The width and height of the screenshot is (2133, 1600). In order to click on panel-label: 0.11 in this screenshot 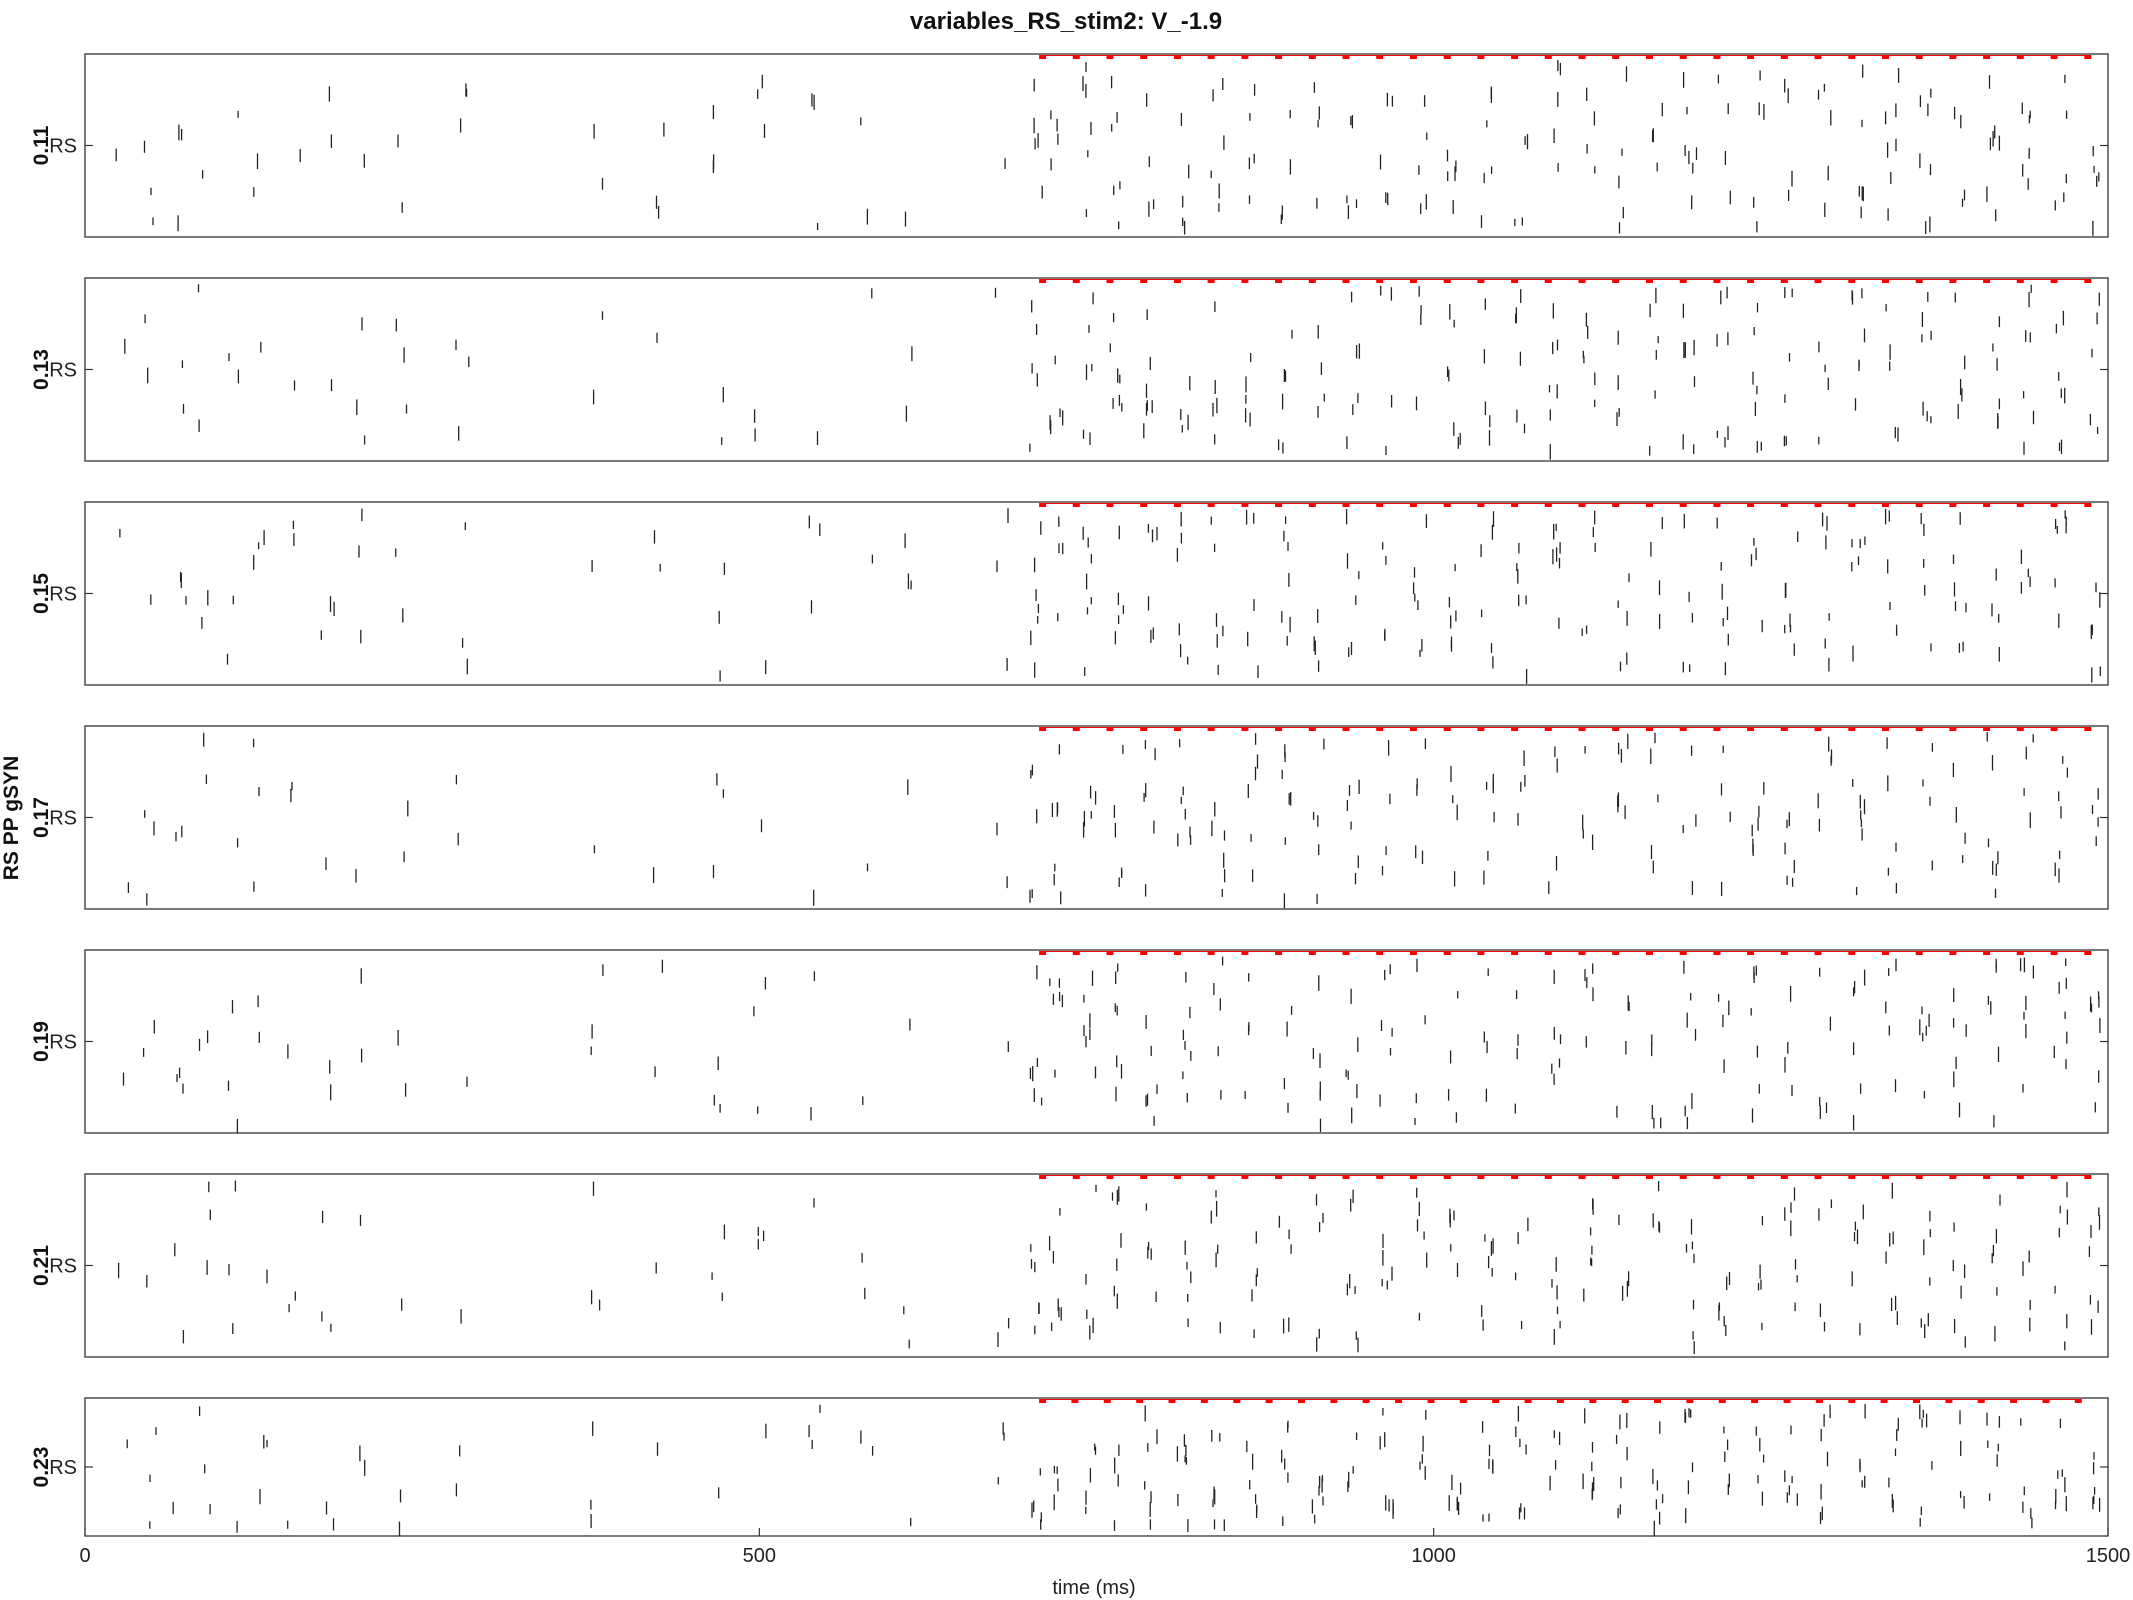, I will do `click(41, 145)`.